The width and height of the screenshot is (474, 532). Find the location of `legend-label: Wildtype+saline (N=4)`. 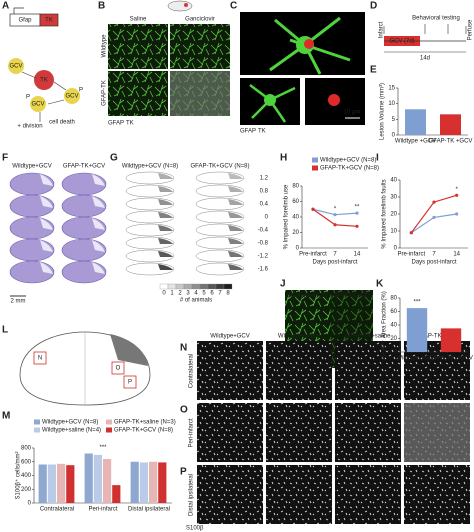

legend-label: Wildtype+saline (N=4) is located at coordinates (71, 431).